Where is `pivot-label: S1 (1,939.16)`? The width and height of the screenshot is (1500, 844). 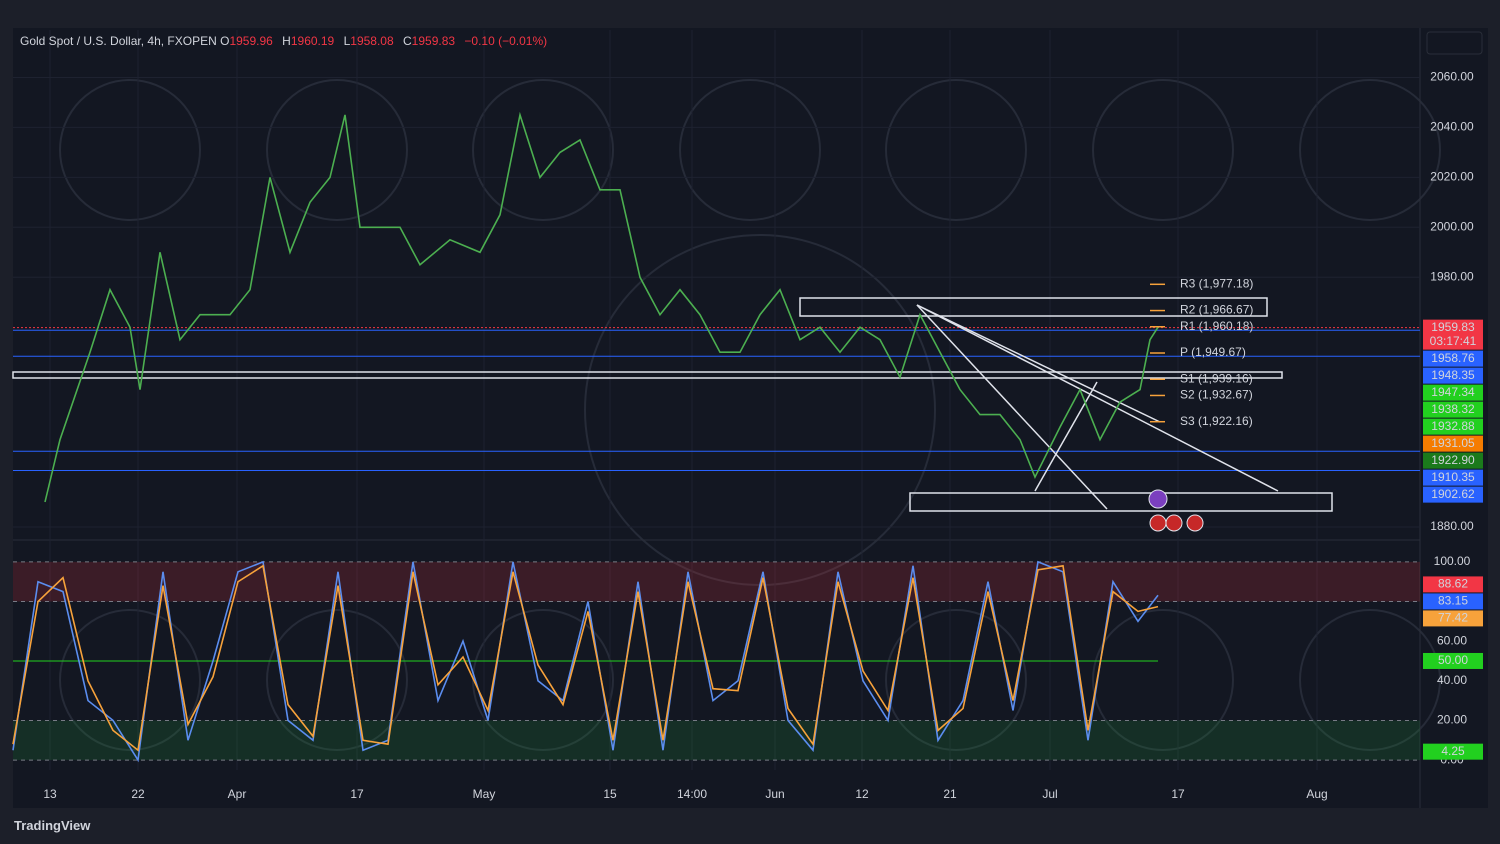 pivot-label: S1 (1,939.16) is located at coordinates (1216, 378).